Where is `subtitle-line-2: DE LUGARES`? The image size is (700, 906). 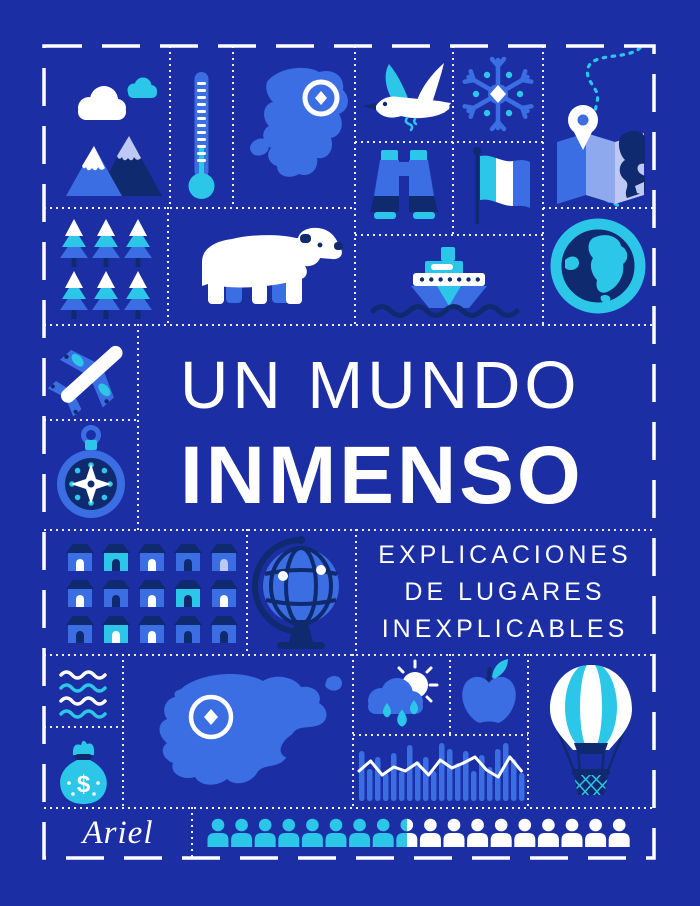 subtitle-line-2: DE LUGARES is located at coordinates (505, 592).